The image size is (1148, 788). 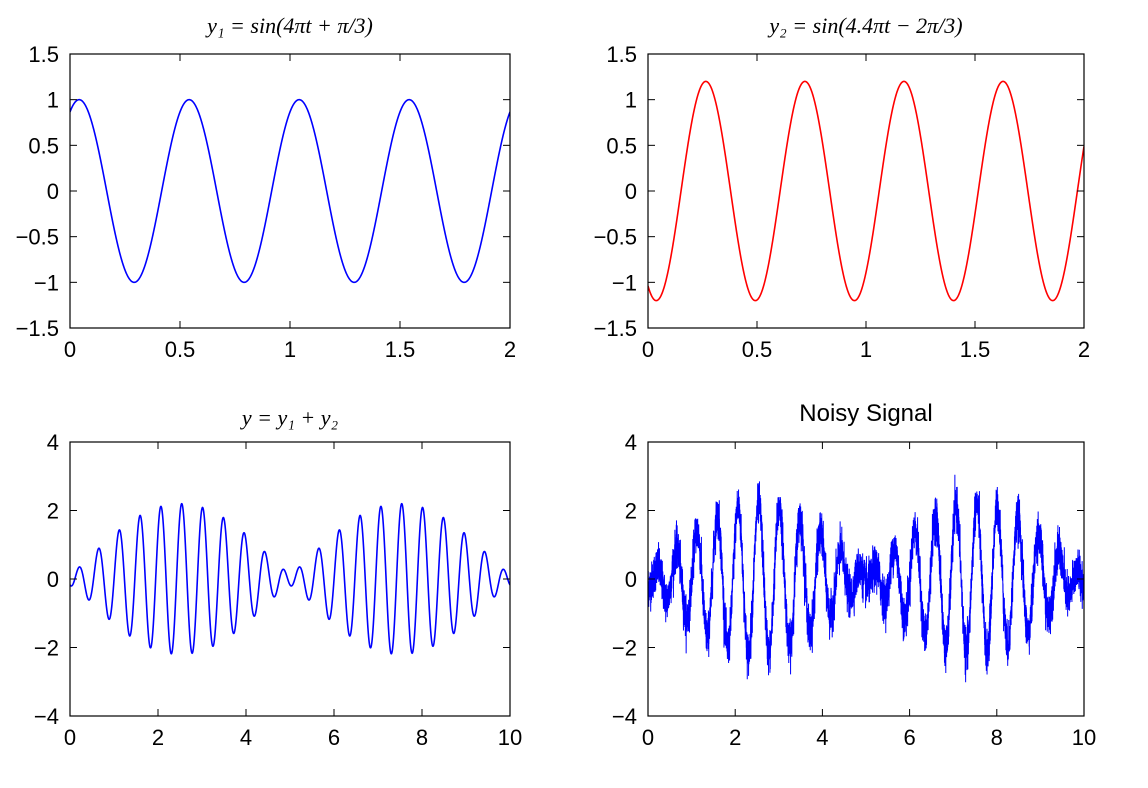 I want to click on subplot-2-ytick-label: −1.5, so click(x=615, y=328).